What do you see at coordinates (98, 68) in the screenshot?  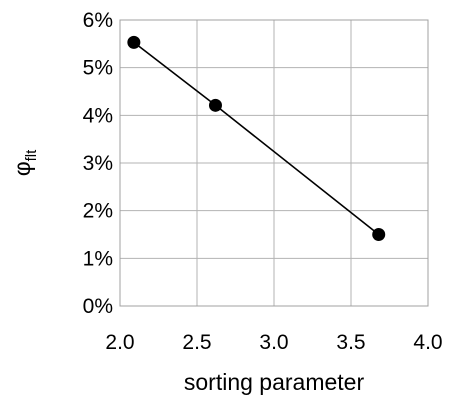 I see `y-tick-label: 5%` at bounding box center [98, 68].